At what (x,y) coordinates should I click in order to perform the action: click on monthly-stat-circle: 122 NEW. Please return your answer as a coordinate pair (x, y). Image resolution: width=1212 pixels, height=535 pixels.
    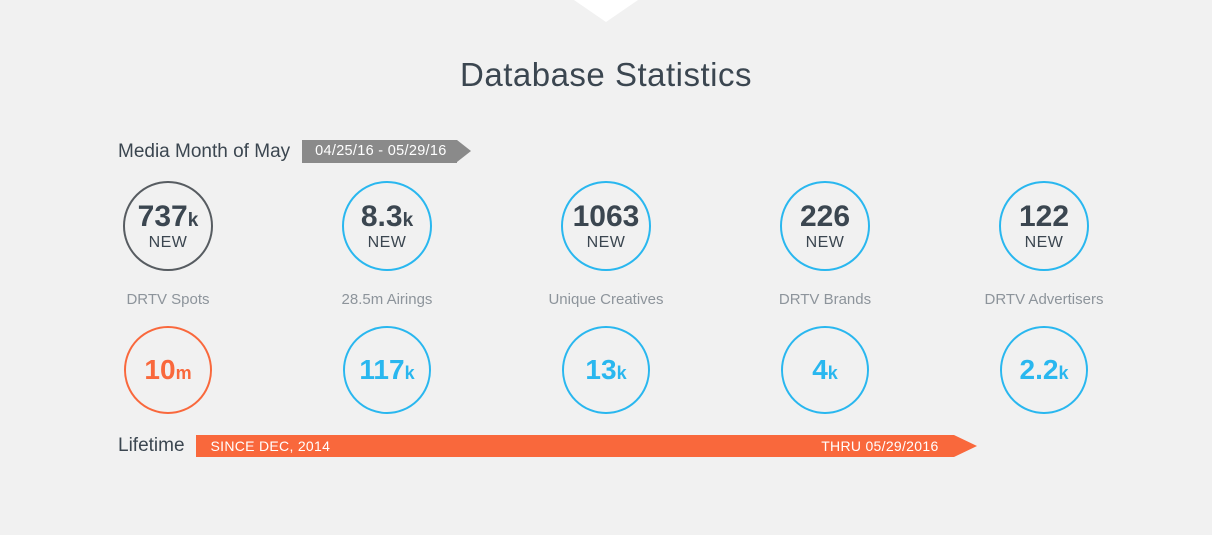
    Looking at the image, I should click on (1044, 226).